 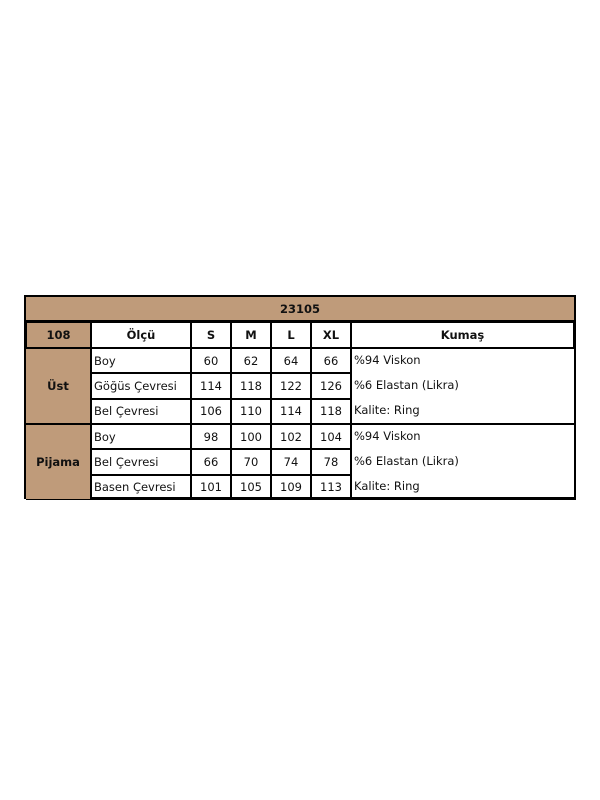 What do you see at coordinates (331, 386) in the screenshot?
I see `measure-value: 126` at bounding box center [331, 386].